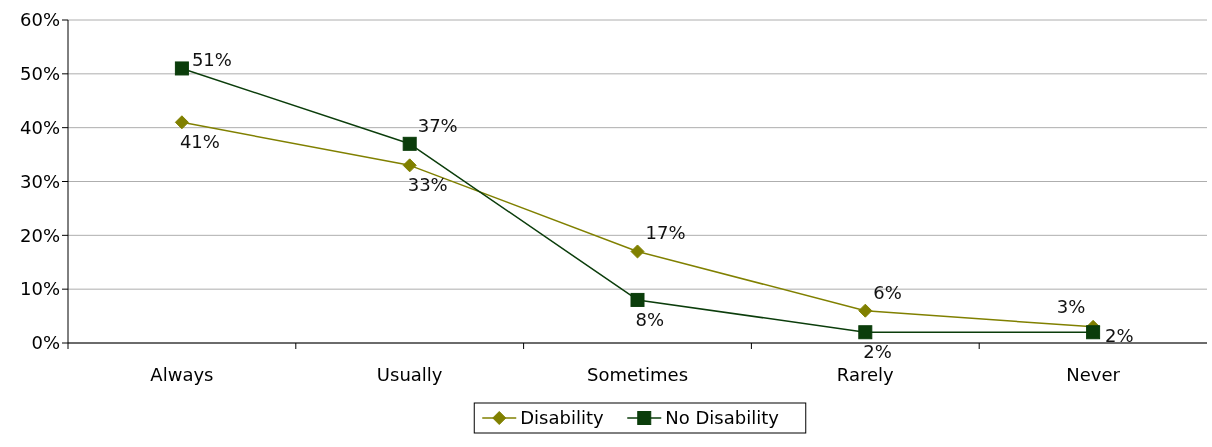 The image size is (1212, 447). What do you see at coordinates (437, 125) in the screenshot?
I see `data-label: 37%` at bounding box center [437, 125].